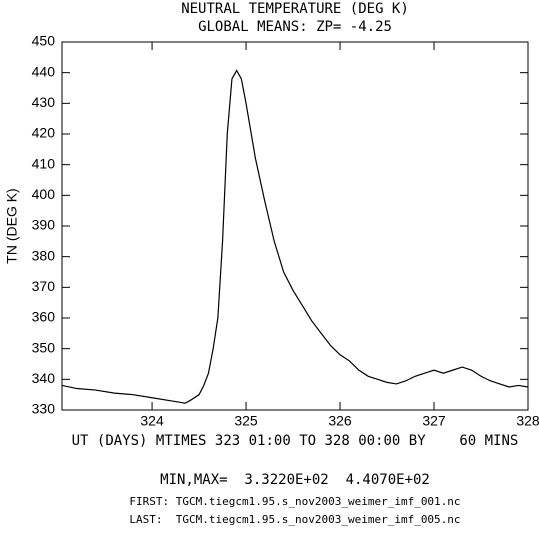 This screenshot has height=535, width=539. Describe the element at coordinates (44, 378) in the screenshot. I see `y-tick-label: 340` at that location.